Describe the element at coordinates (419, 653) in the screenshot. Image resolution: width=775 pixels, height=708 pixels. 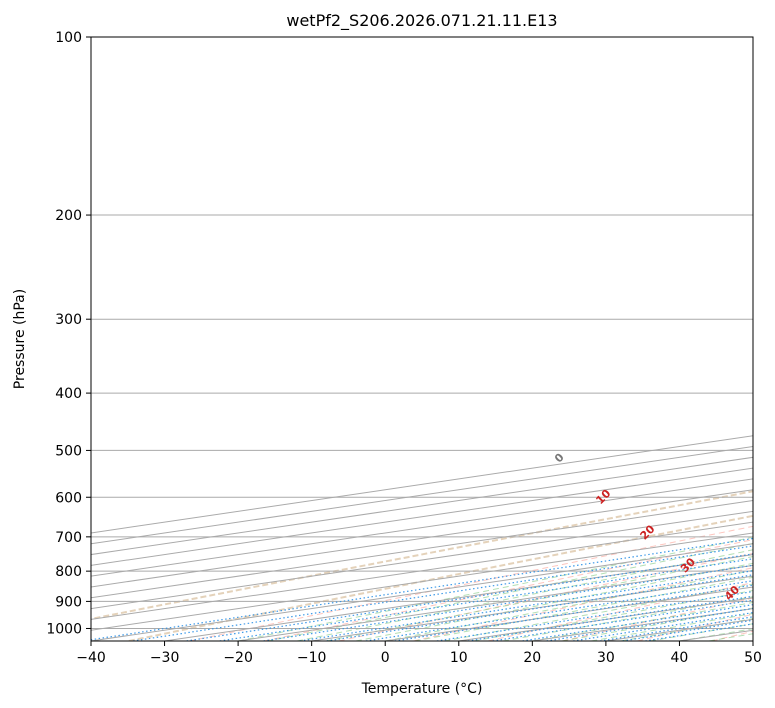
I see `x-axis: −40 −30 −20 −10 0 10 20 30 40 50` at that location.